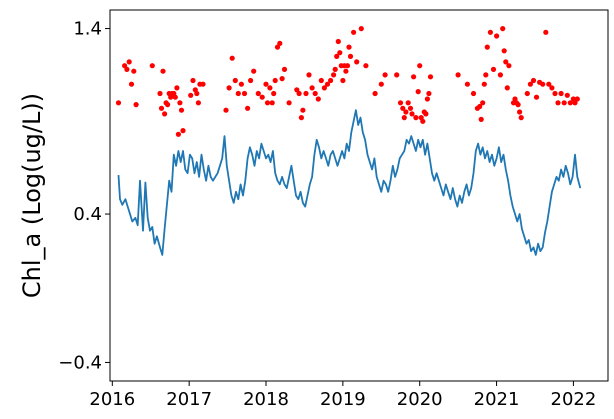  What do you see at coordinates (574, 399) in the screenshot?
I see `x-tick-label: 2022` at bounding box center [574, 399].